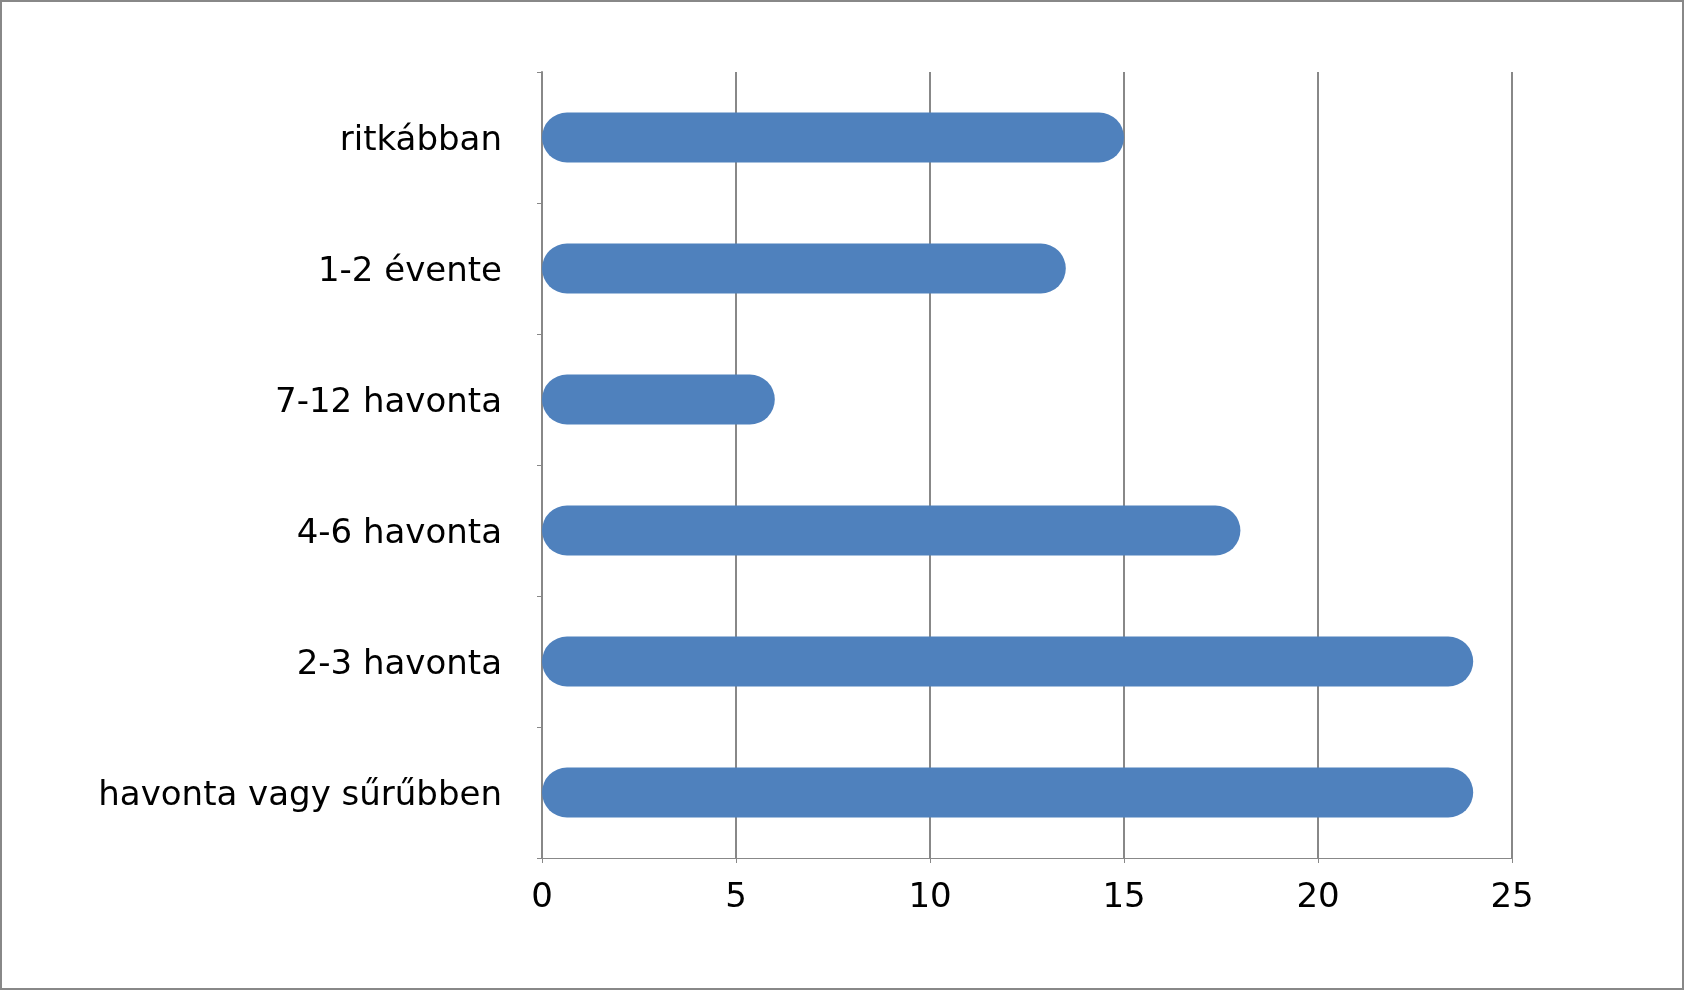 This screenshot has height=990, width=1684. I want to click on x-tick-label: 10, so click(930, 895).